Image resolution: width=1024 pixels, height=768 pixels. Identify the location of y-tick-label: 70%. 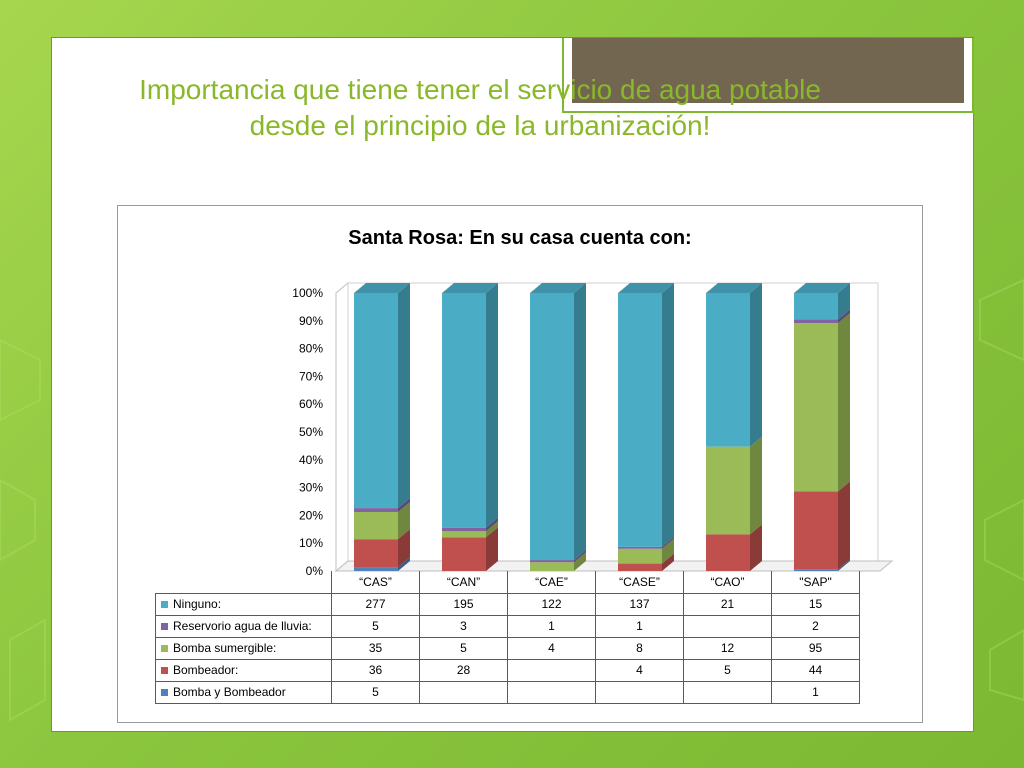
(311, 376).